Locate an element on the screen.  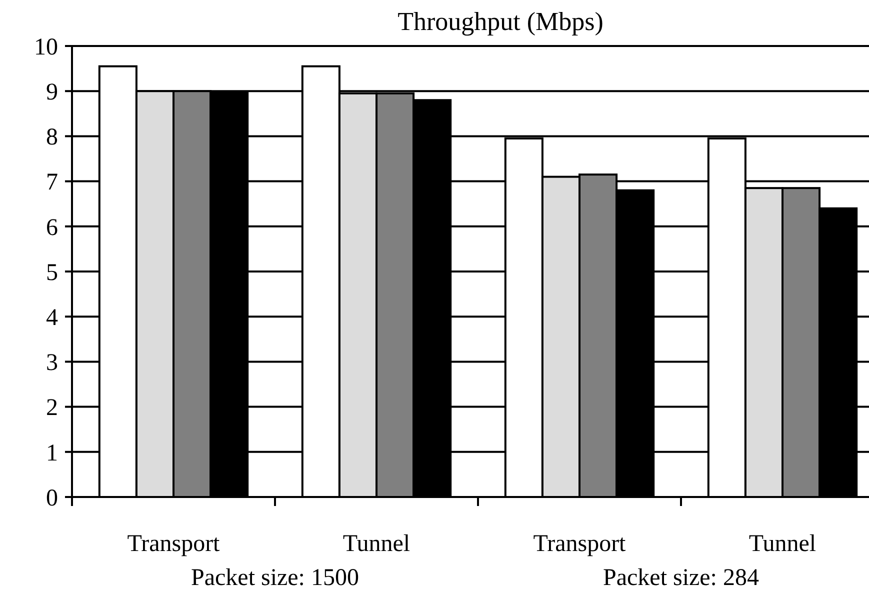
y-tick-label: 9 is located at coordinates (52, 93).